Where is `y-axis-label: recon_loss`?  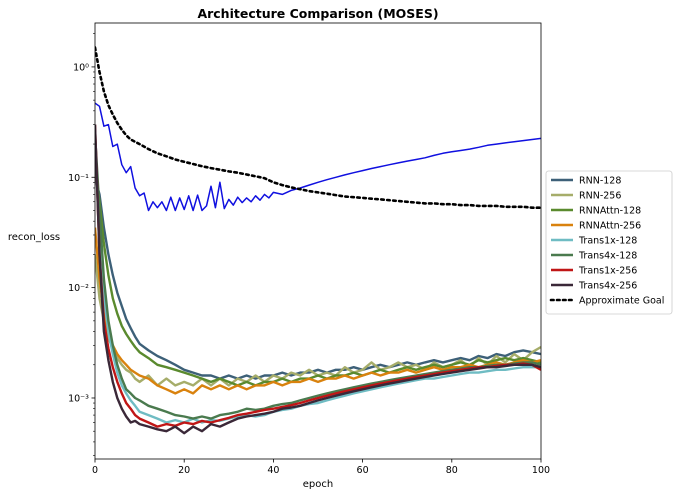 y-axis-label: recon_loss is located at coordinates (34, 237).